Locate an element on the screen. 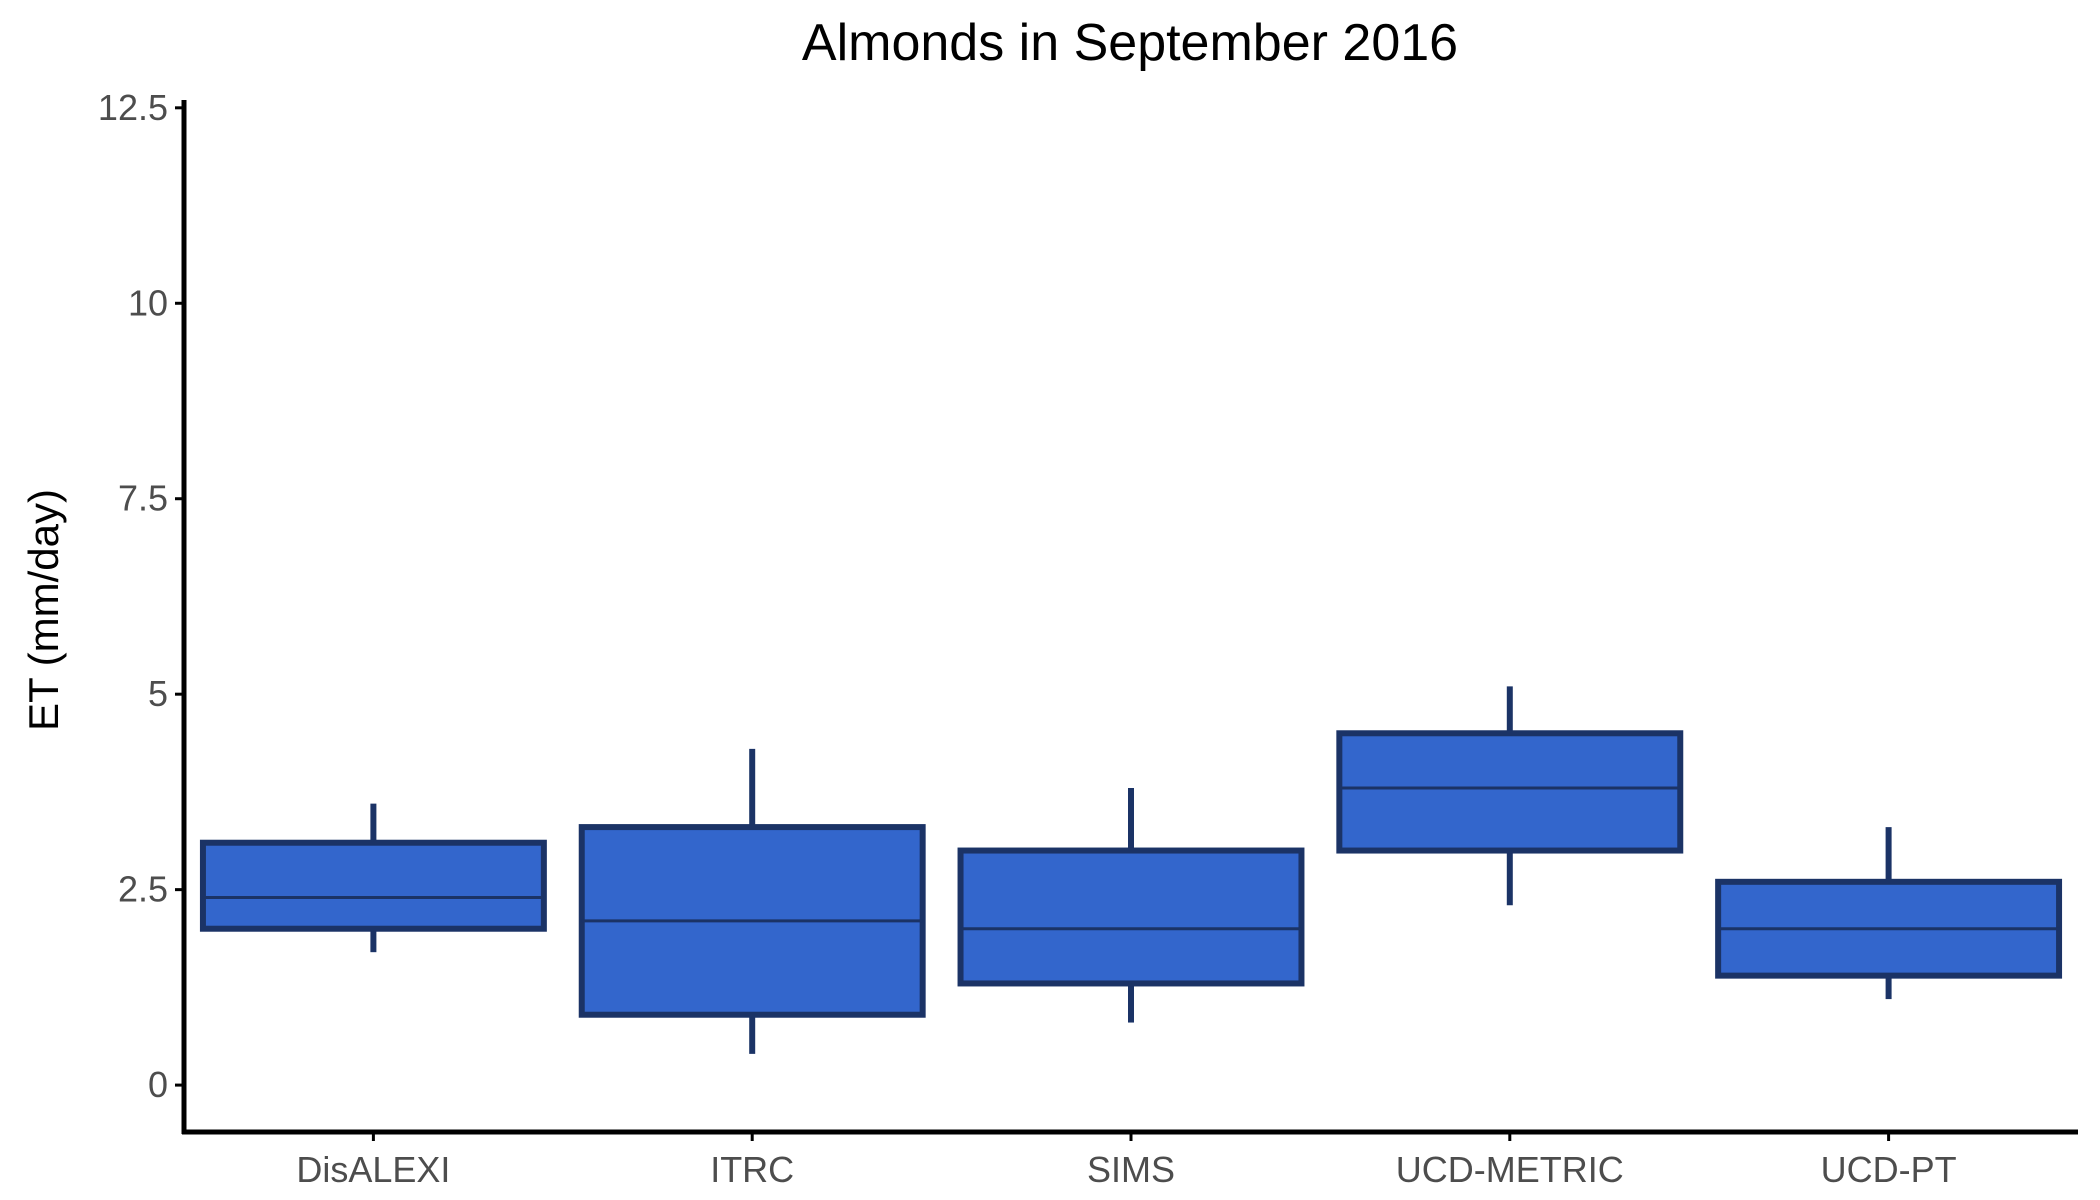 This screenshot has width=2100, height=1200. y-tick-label: 2.5 is located at coordinates (143, 889).